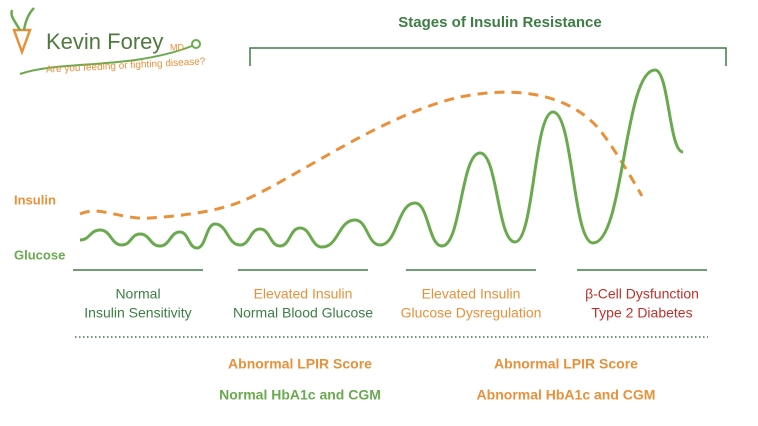 The image size is (758, 426). Describe the element at coordinates (177, 47) in the screenshot. I see `logo-suffix: MD` at that location.